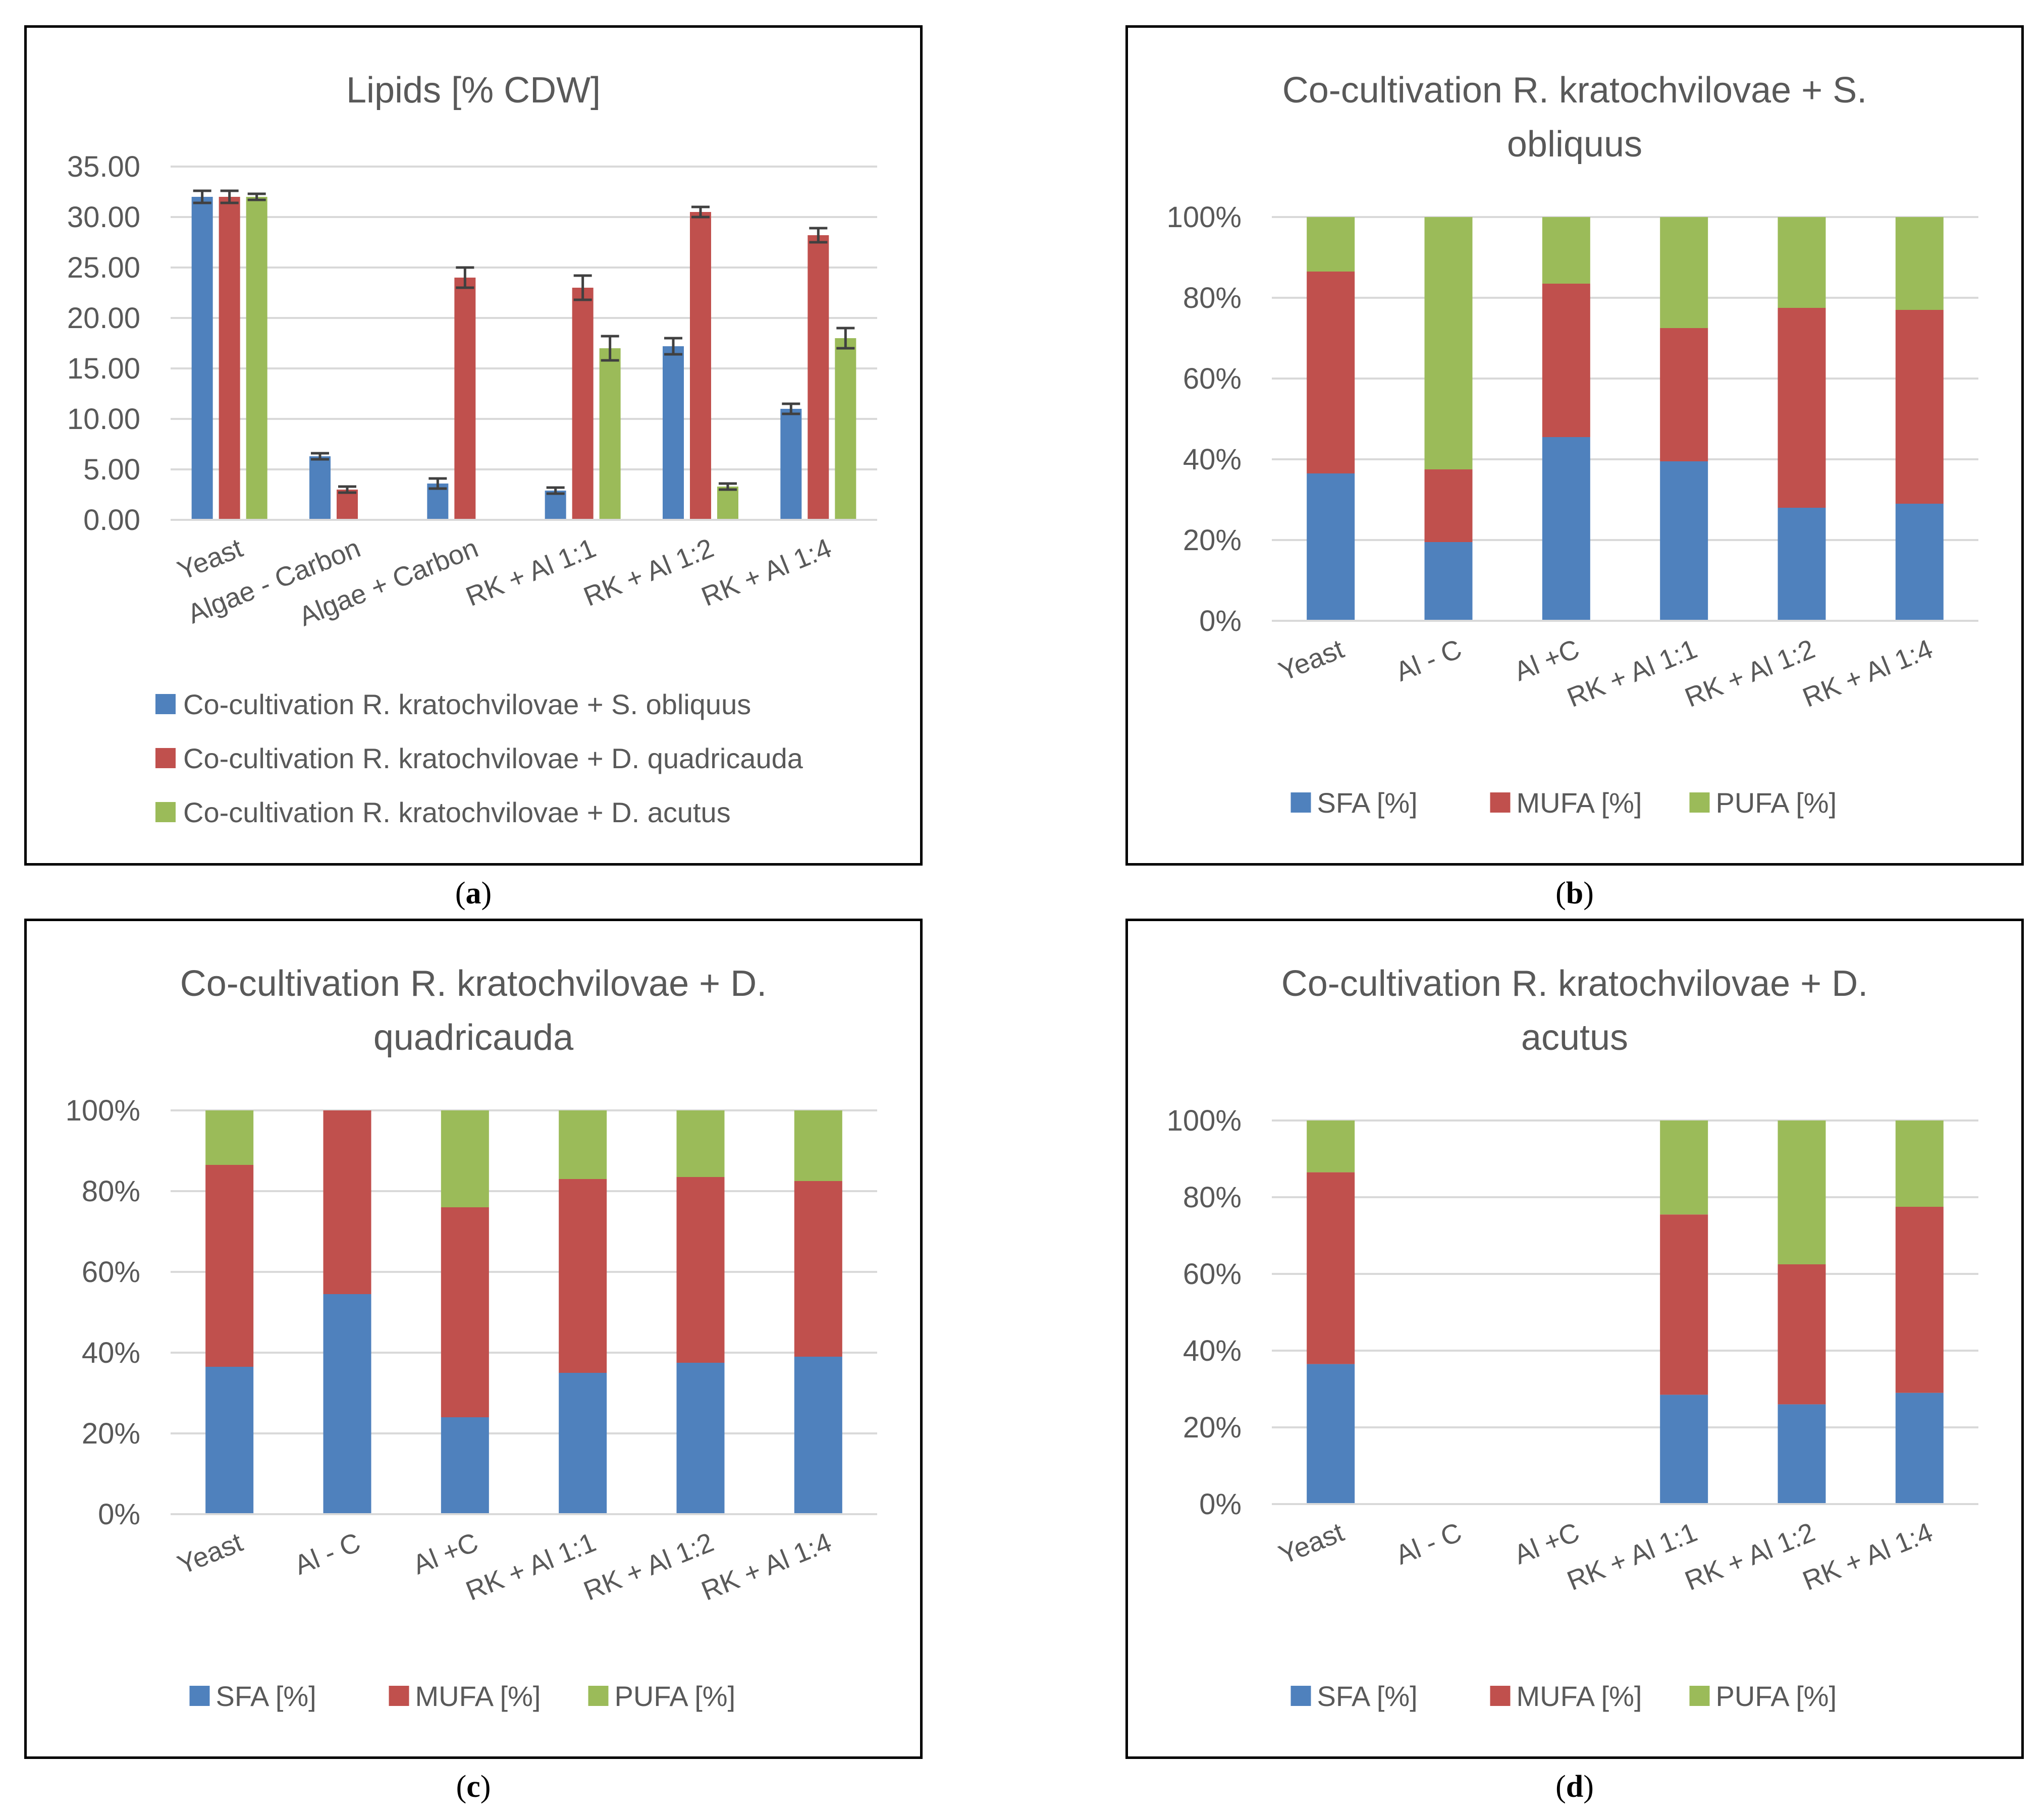 Image resolution: width=2044 pixels, height=1817 pixels. What do you see at coordinates (1204, 217) in the screenshot?
I see `chart-b-y-tick: 100%` at bounding box center [1204, 217].